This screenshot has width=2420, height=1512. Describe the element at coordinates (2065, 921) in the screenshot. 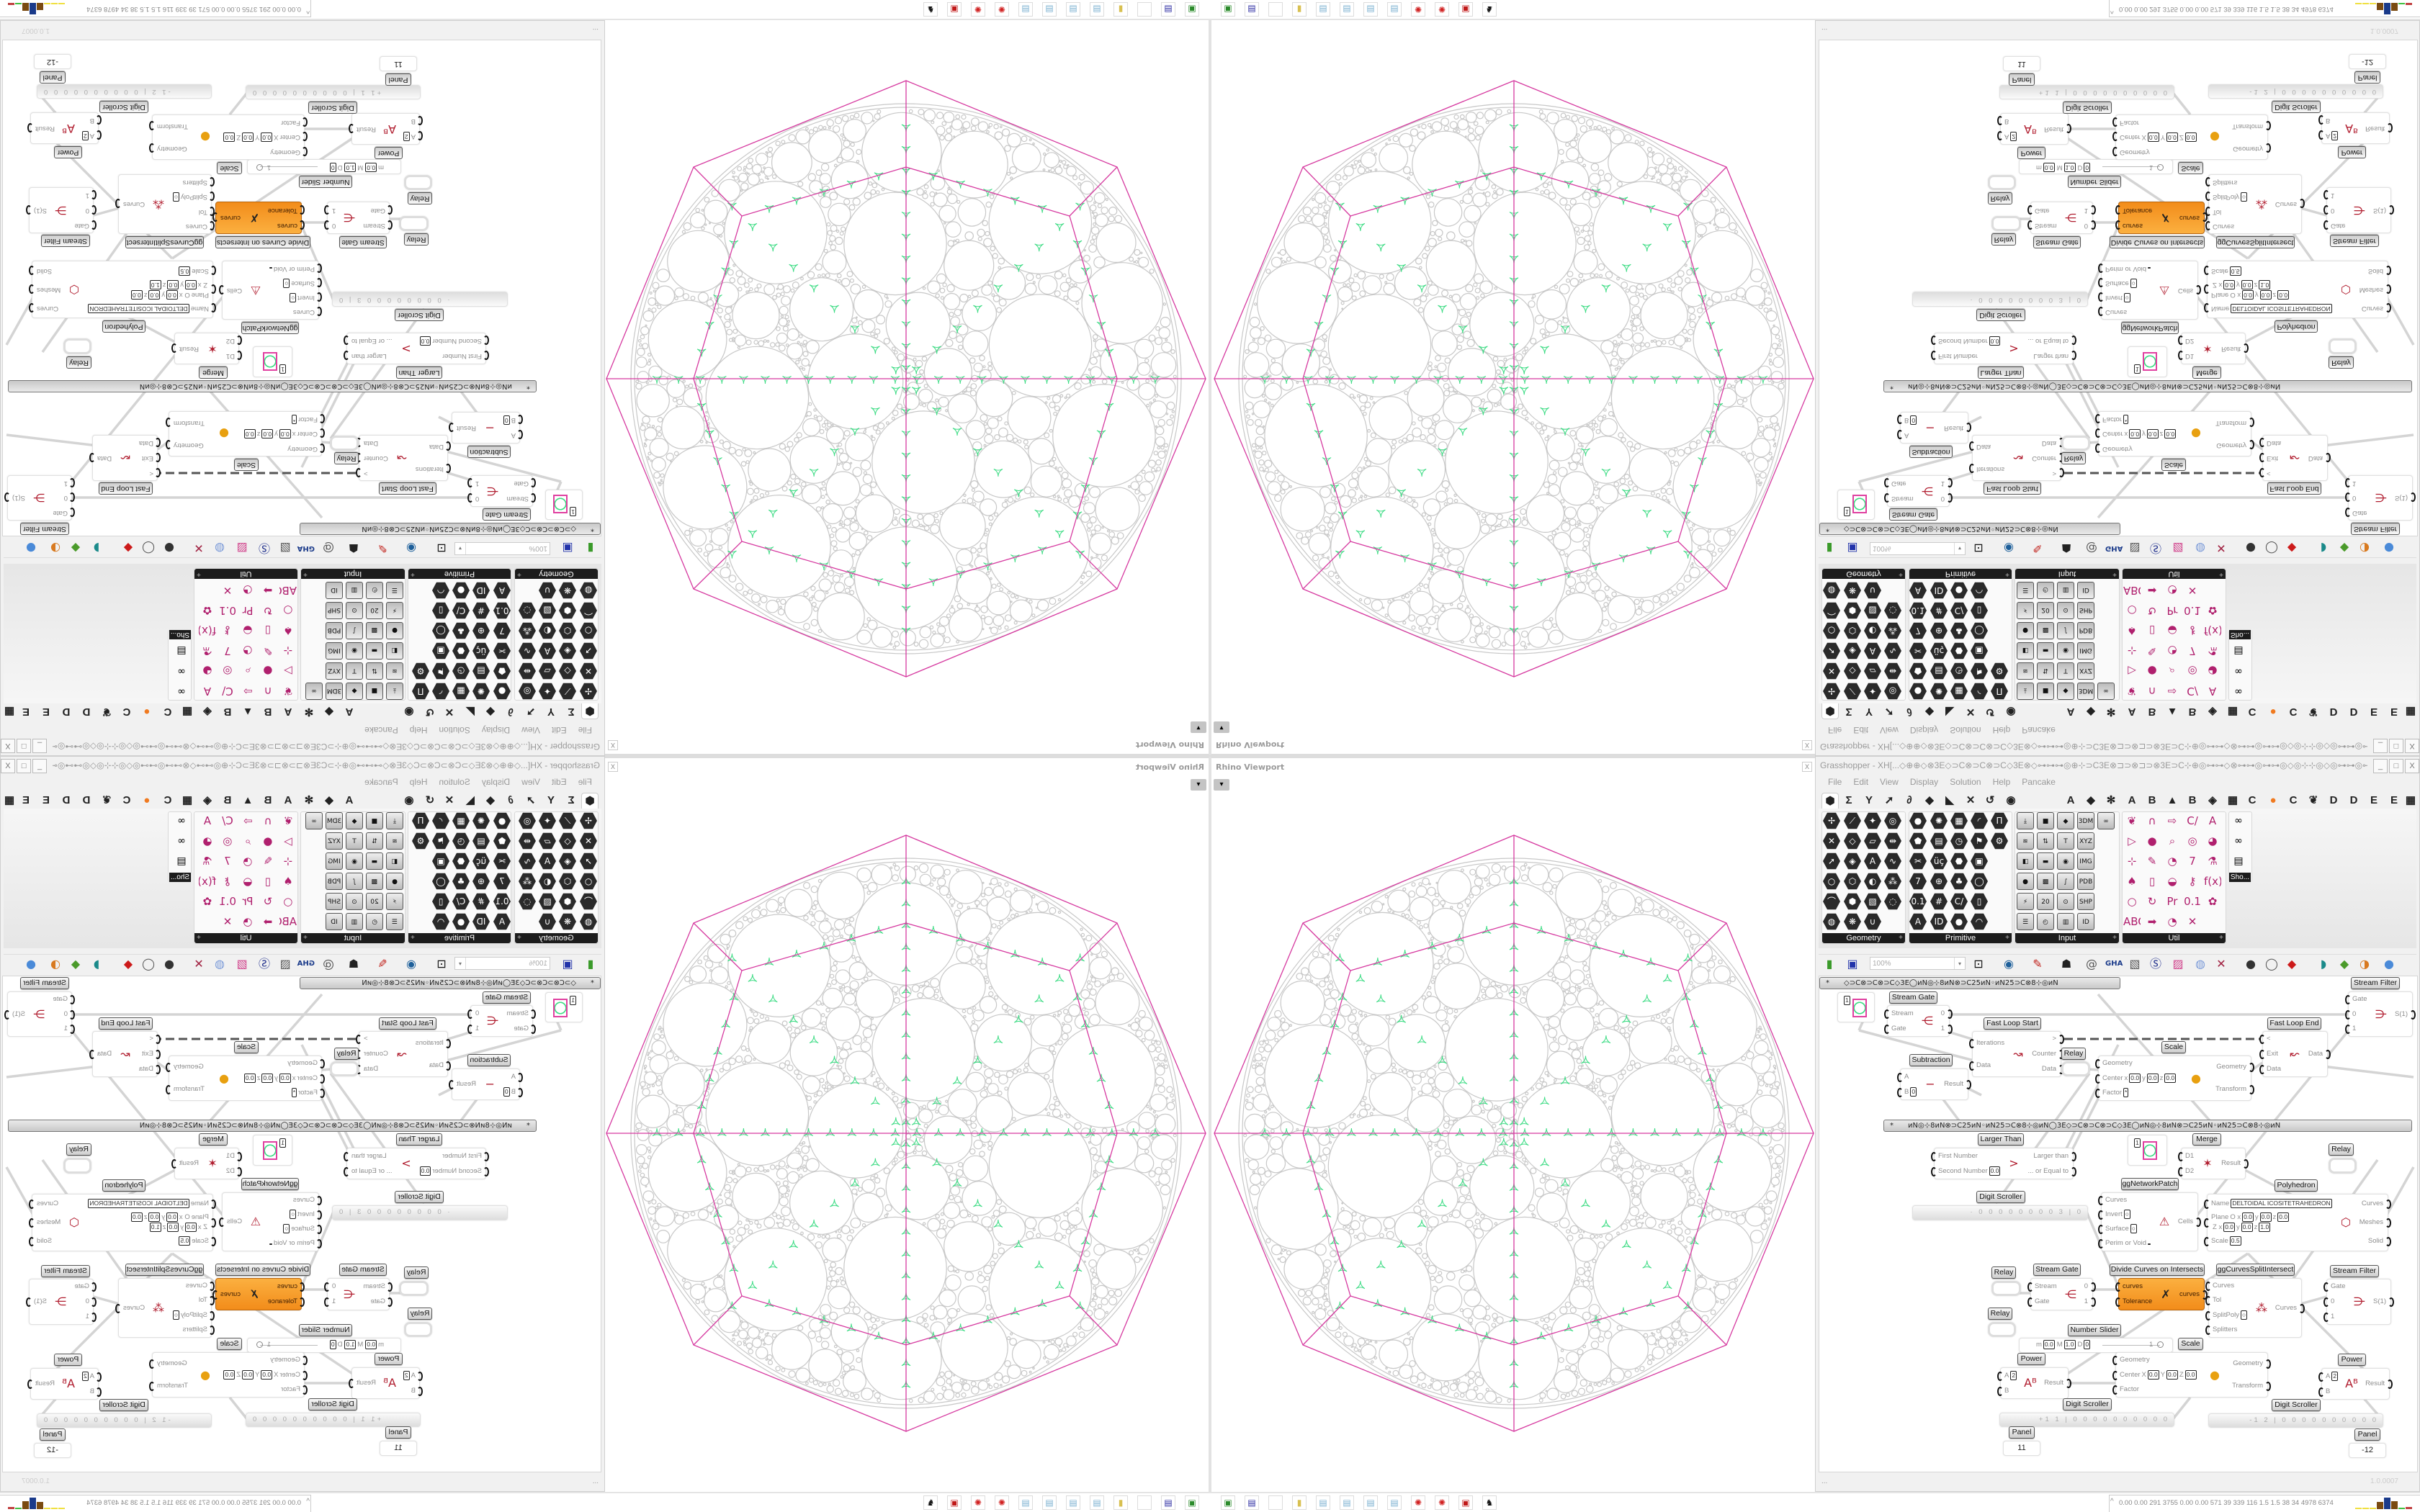

I see `rgb-icon: ▥` at that location.